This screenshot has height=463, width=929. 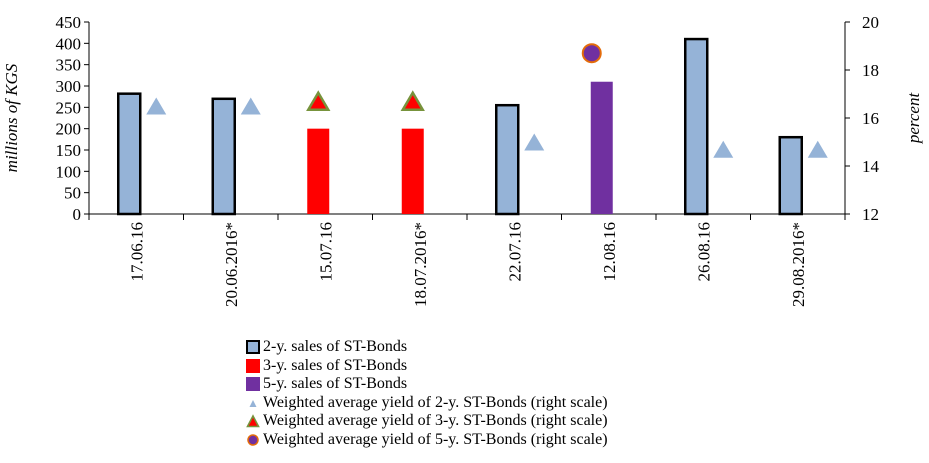 I want to click on category-label: 29.08.2016*, so click(x=798, y=264).